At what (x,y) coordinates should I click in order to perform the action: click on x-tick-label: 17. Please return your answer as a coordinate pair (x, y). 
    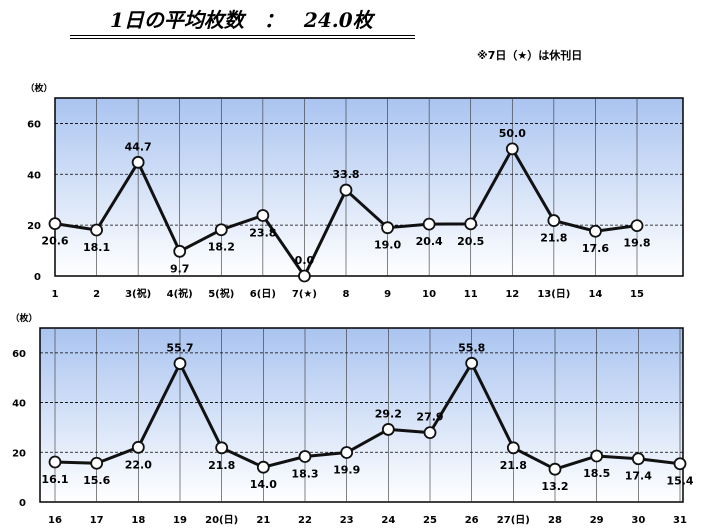
    Looking at the image, I should click on (97, 520).